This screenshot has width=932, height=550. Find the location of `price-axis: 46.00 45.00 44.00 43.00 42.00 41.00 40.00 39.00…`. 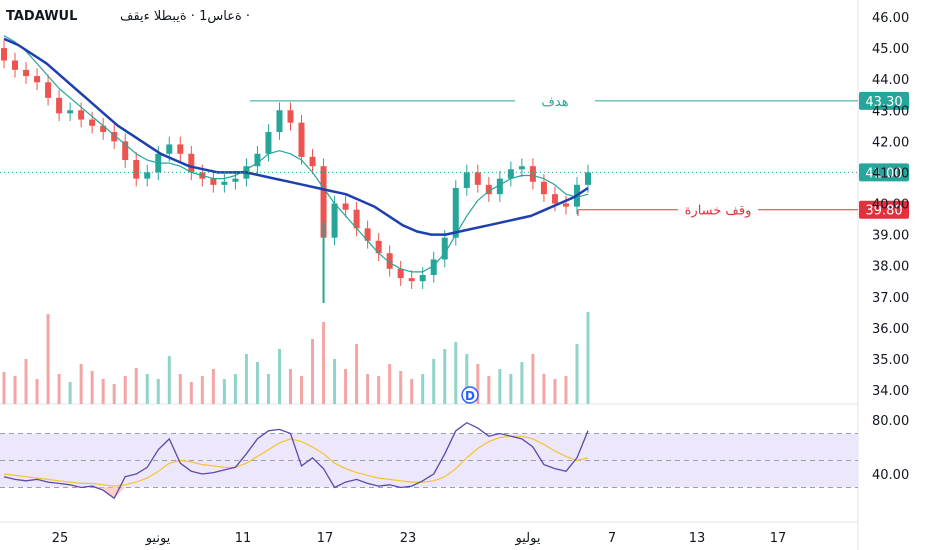

price-axis: 46.00 45.00 44.00 43.00 42.00 41.00 40.00 39.00… is located at coordinates (890, 247).